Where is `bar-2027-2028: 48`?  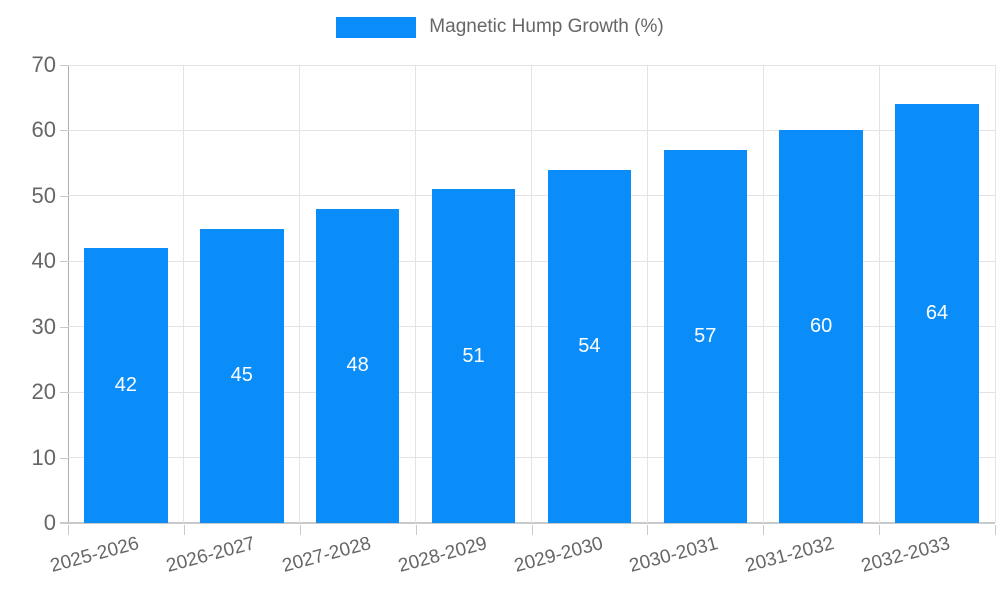
bar-2027-2028: 48 is located at coordinates (357, 365).